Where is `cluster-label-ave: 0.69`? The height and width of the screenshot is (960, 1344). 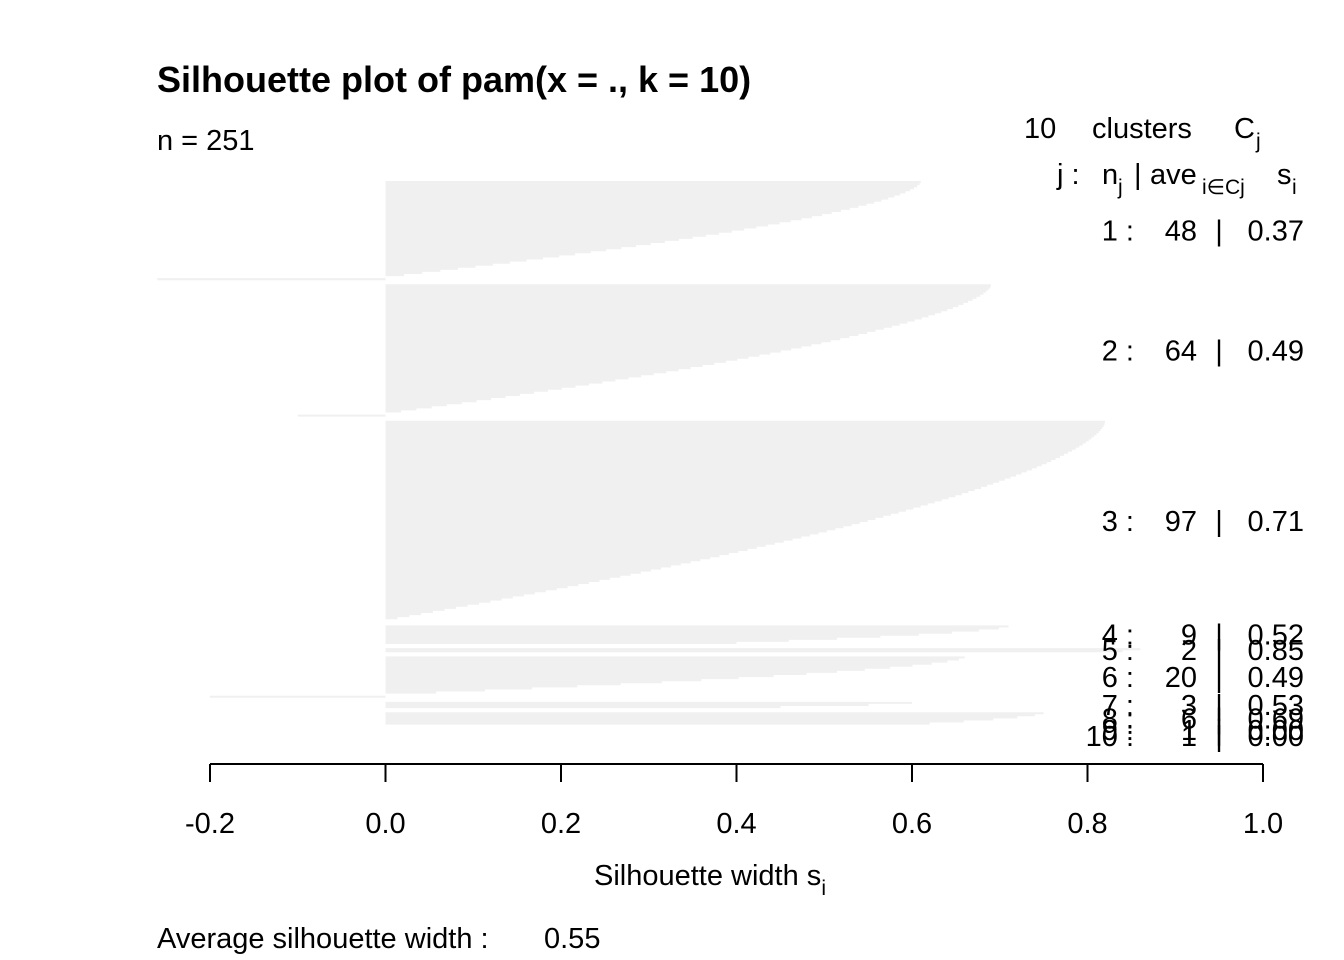 cluster-label-ave: 0.69 is located at coordinates (1276, 719).